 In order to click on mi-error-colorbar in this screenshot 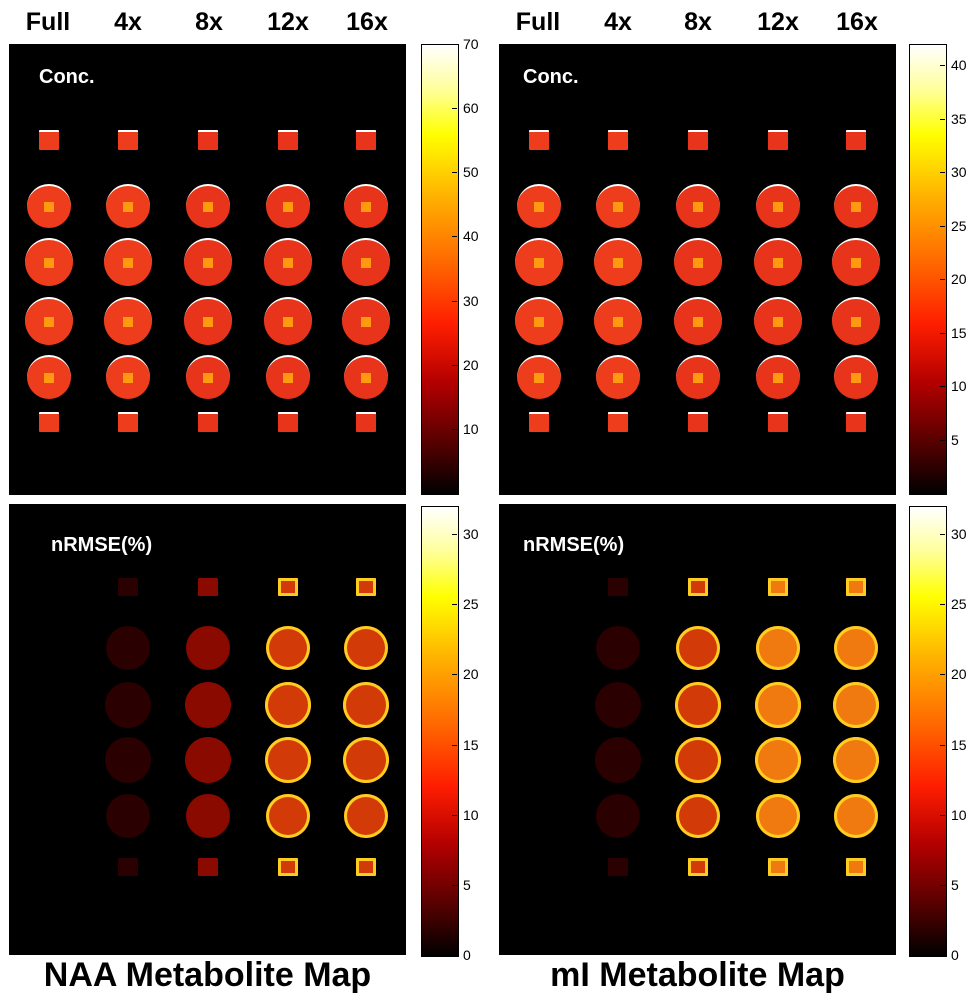, I will do `click(928, 731)`.